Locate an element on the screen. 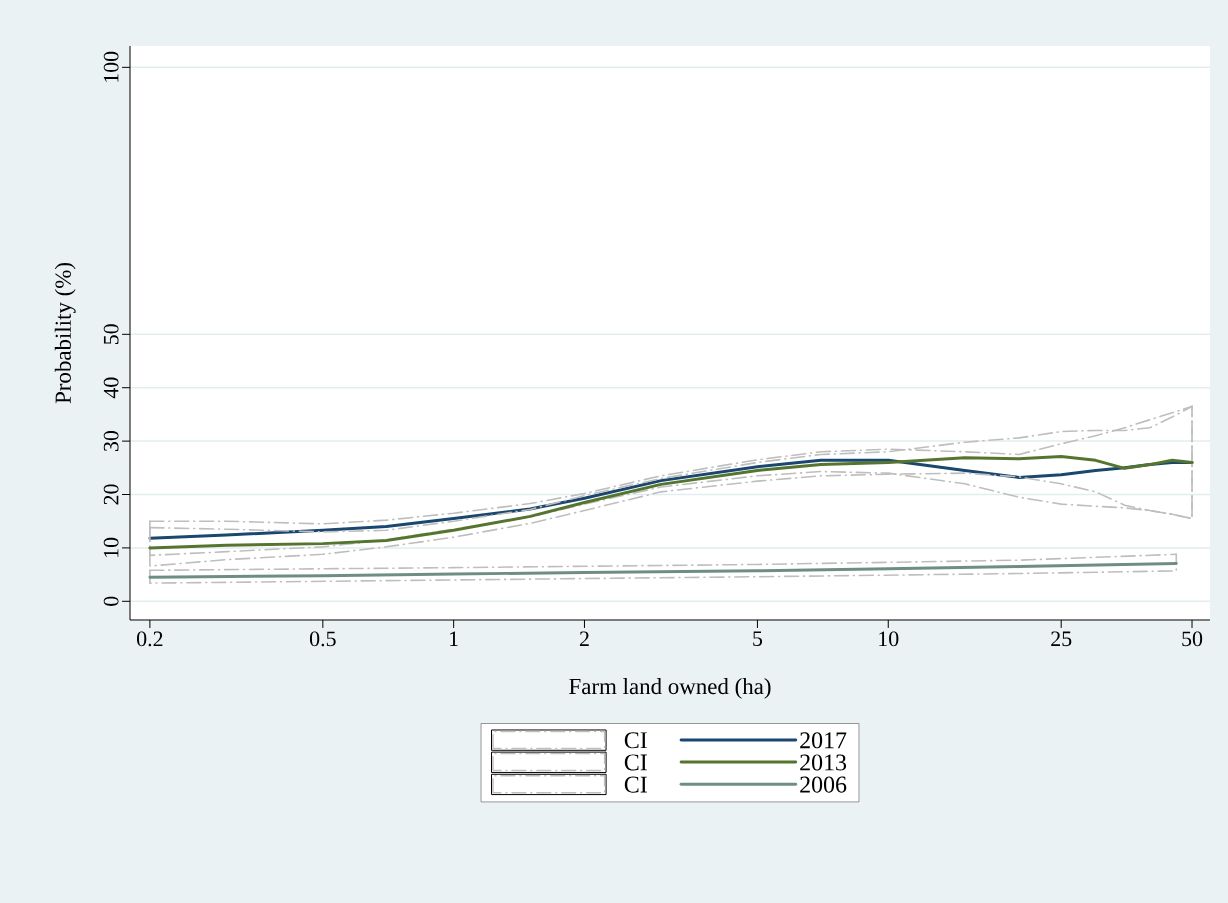 This screenshot has height=903, width=1228. y-tick-label: 50 is located at coordinates (111, 334).